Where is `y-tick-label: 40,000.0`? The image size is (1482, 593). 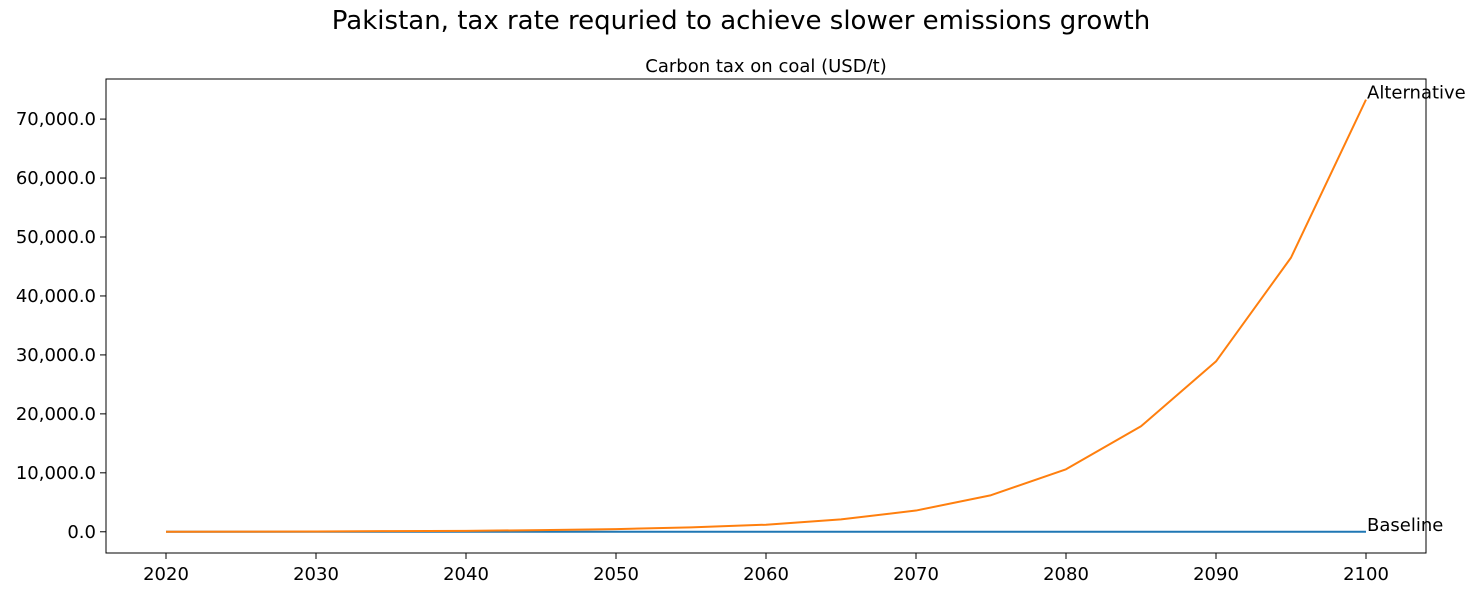 y-tick-label: 40,000.0 is located at coordinates (56, 296).